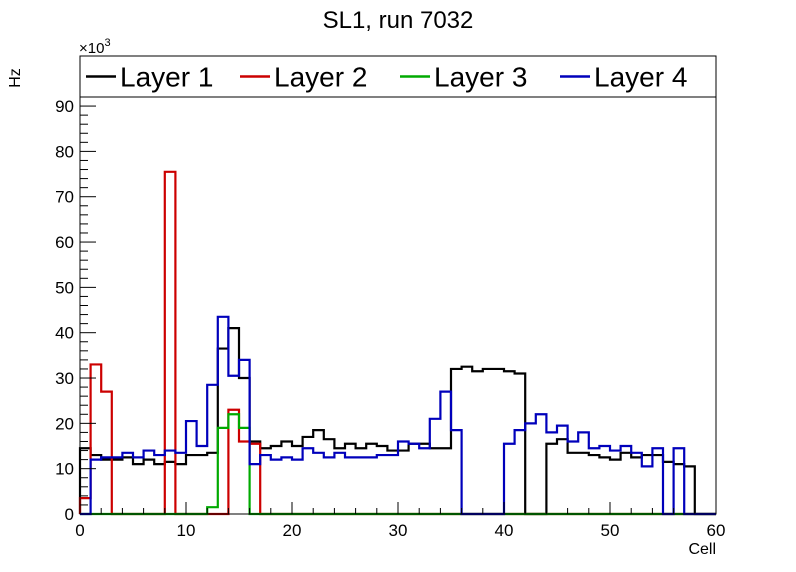 This screenshot has width=796, height=572. Describe the element at coordinates (64, 423) in the screenshot. I see `y-tick-label: 20` at that location.